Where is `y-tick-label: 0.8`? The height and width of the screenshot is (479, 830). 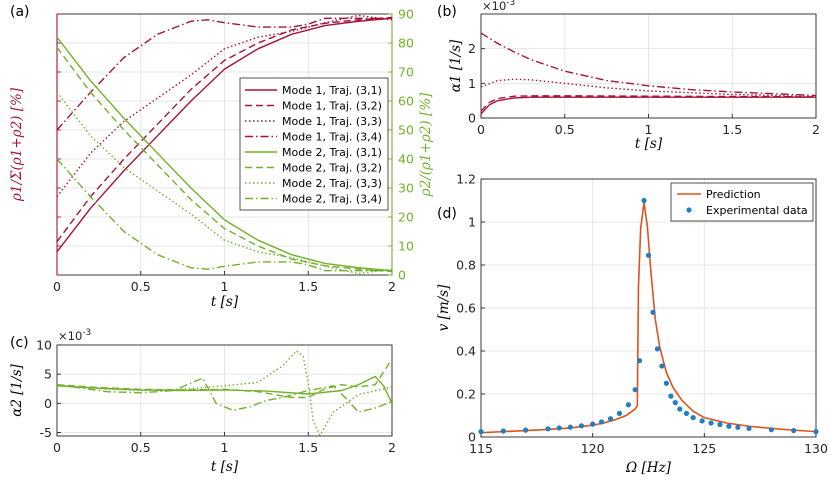
y-tick-label: 0.8 is located at coordinates (466, 265).